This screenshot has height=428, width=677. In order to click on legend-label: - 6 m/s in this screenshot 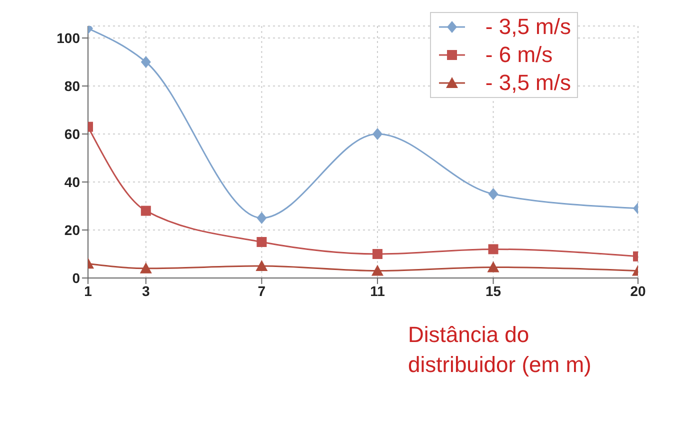, I will do `click(519, 55)`.